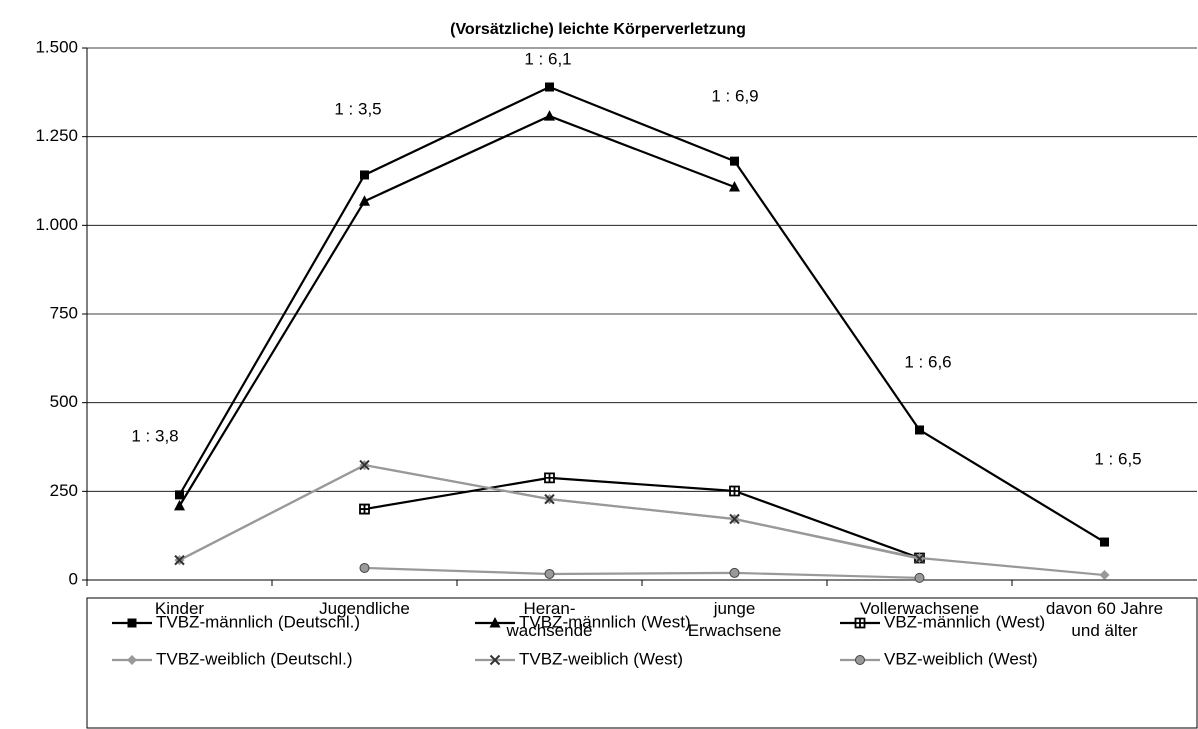  Describe the element at coordinates (154, 435) in the screenshot. I see `annotation: 1 : 3,8` at that location.